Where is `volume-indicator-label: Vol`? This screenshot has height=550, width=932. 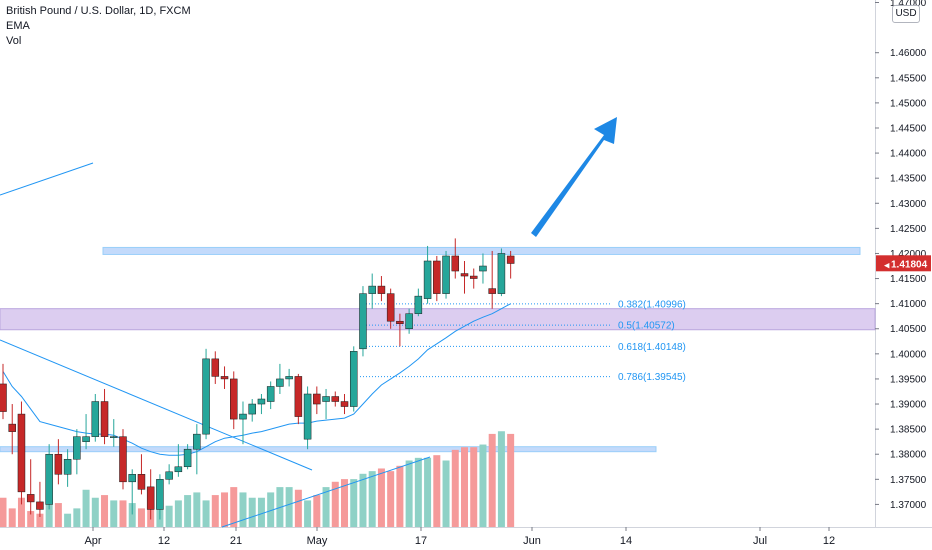
volume-indicator-label: Vol is located at coordinates (14, 41).